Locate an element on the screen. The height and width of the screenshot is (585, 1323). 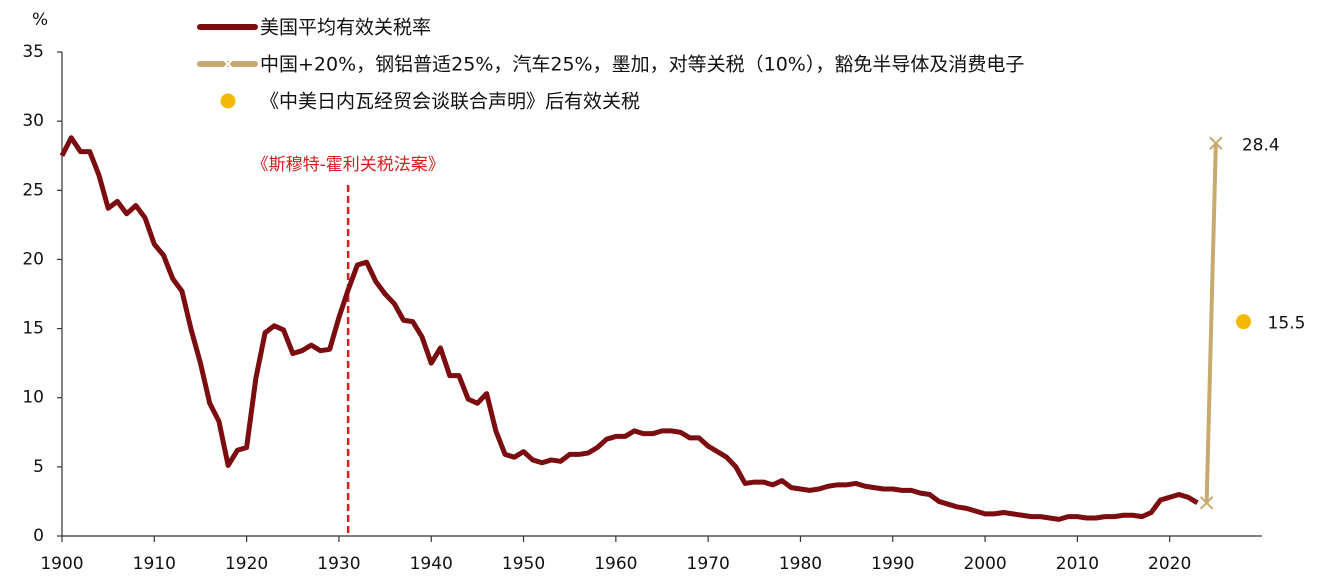
x-tick-label: 1960 is located at coordinates (615, 564).